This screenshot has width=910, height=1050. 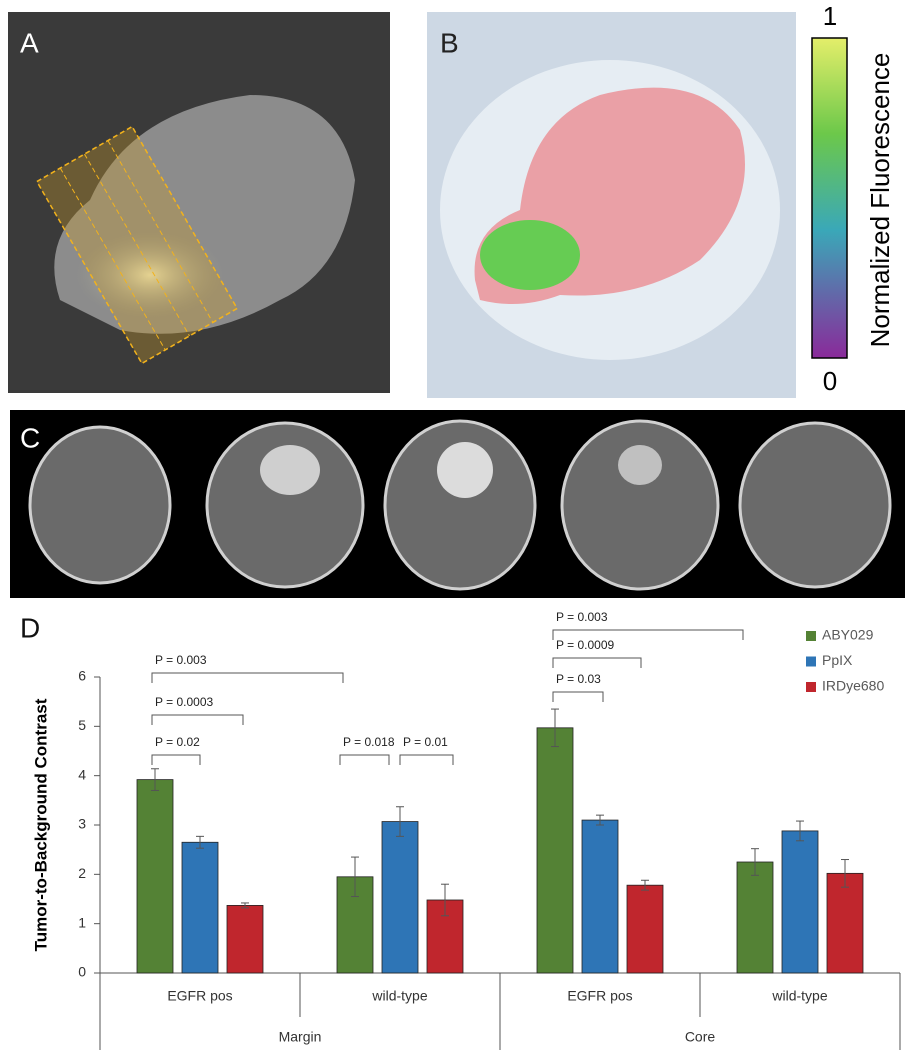 What do you see at coordinates (82, 972) in the screenshot?
I see `y-tick-label: 0` at bounding box center [82, 972].